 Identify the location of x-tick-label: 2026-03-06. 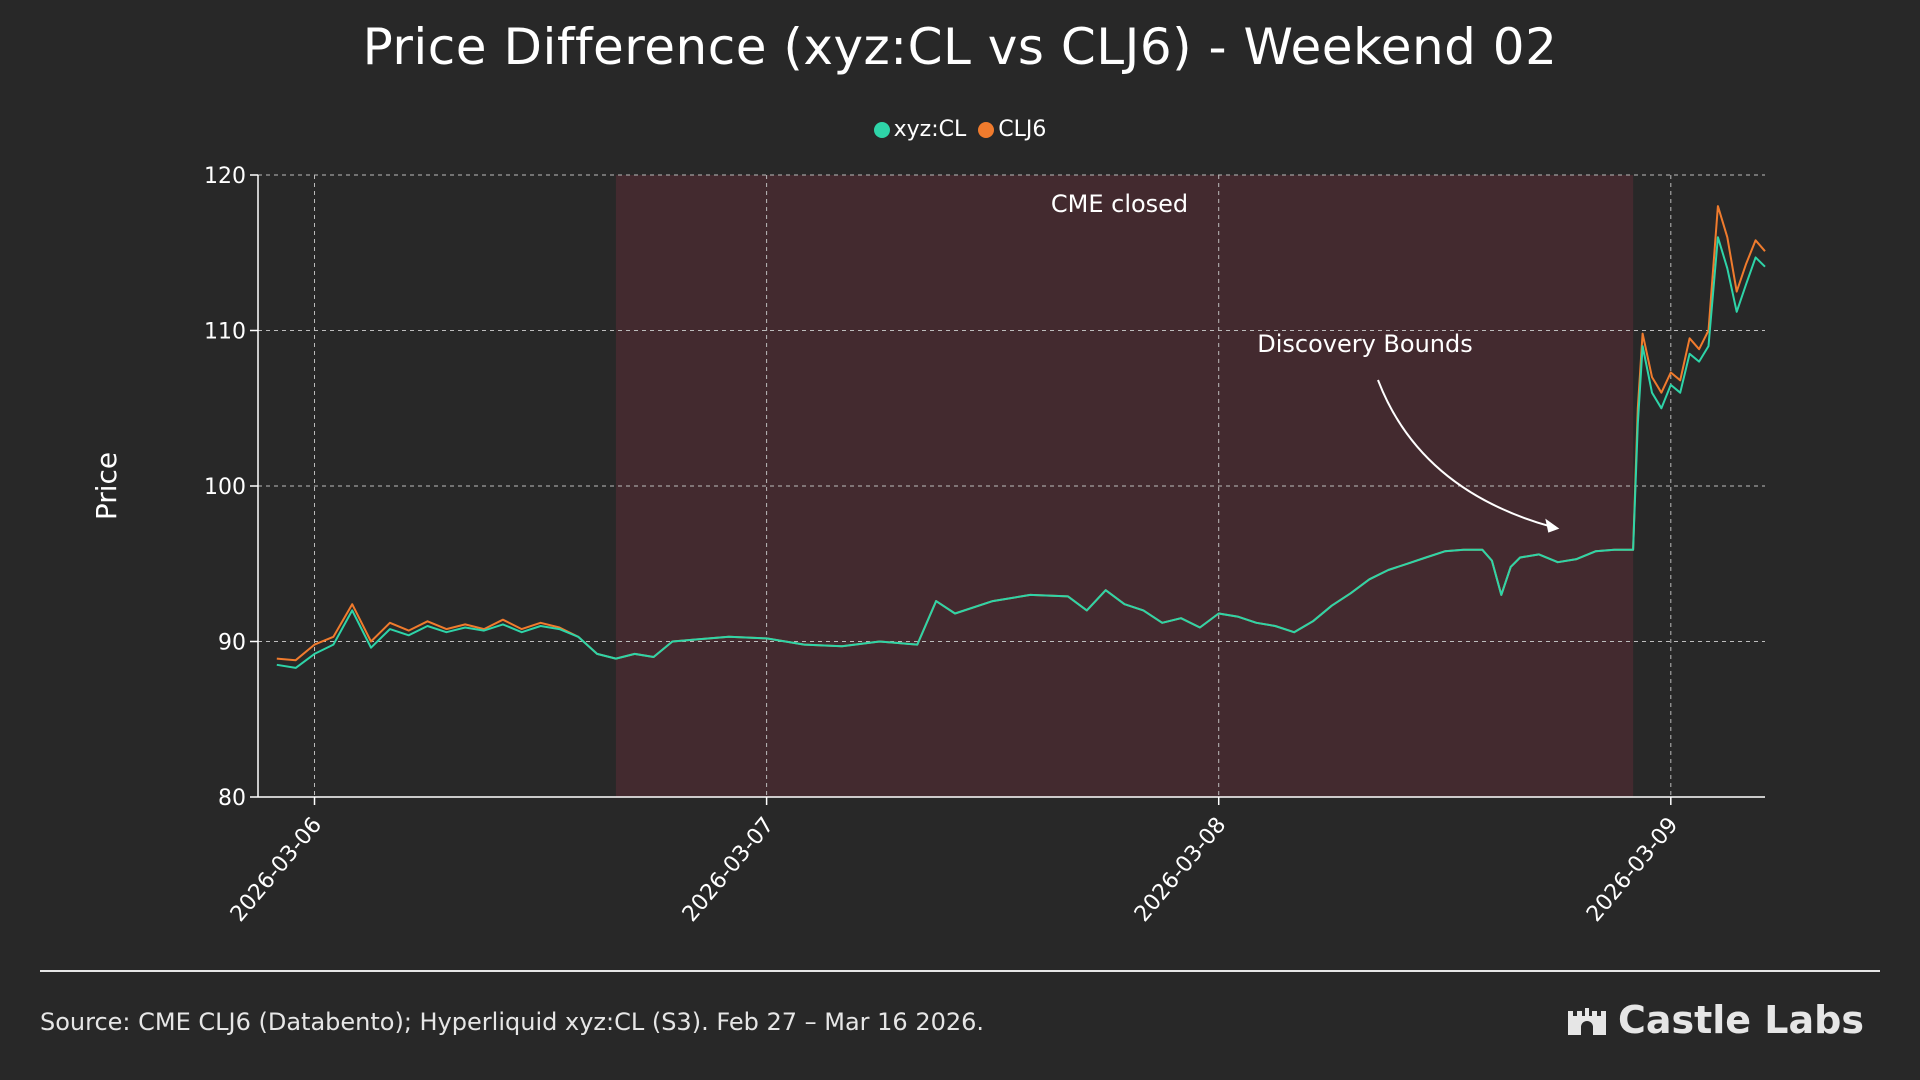
(276, 870).